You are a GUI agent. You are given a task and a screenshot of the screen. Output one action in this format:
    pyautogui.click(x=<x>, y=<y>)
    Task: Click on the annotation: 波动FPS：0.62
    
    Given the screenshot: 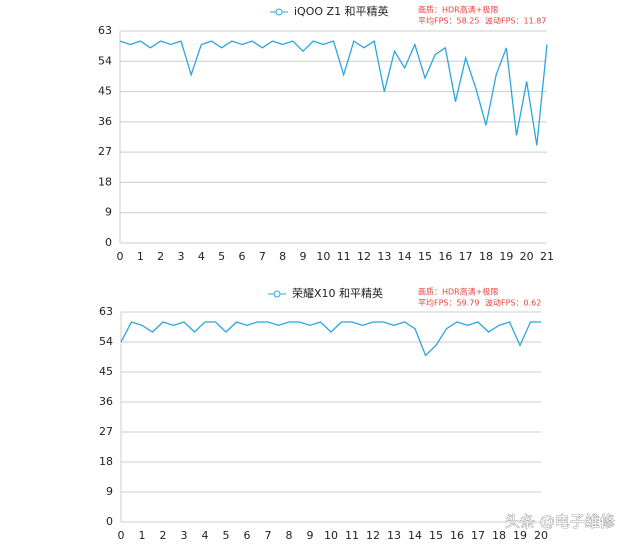 What is the action you would take?
    pyautogui.click(x=513, y=303)
    